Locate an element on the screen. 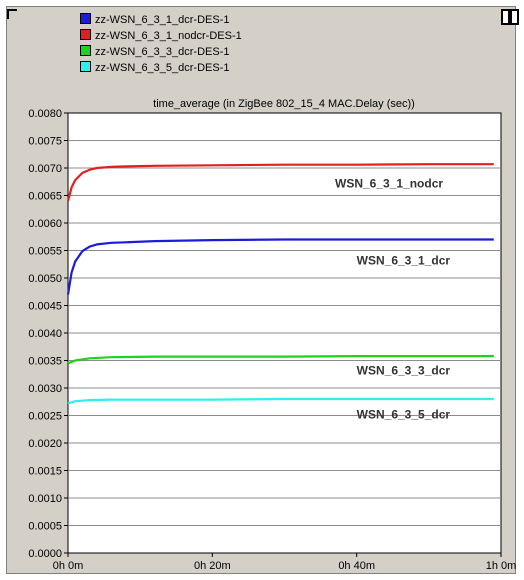  series-annotation: WSN_6_3_1_nodcr is located at coordinates (389, 183).